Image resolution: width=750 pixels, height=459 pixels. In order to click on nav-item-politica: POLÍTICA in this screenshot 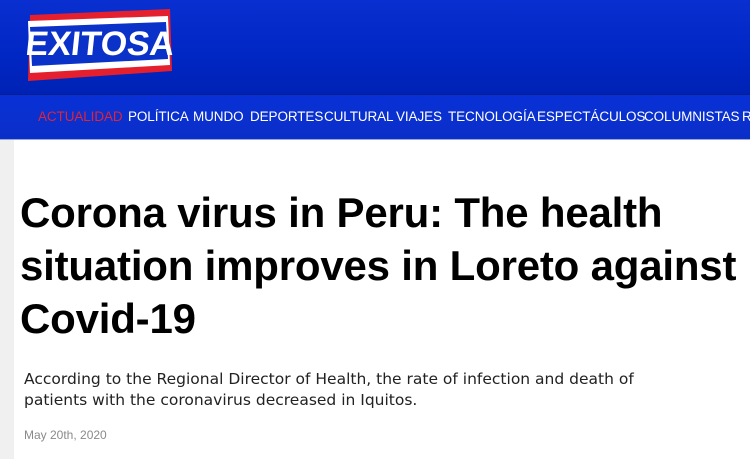, I will do `click(158, 116)`.